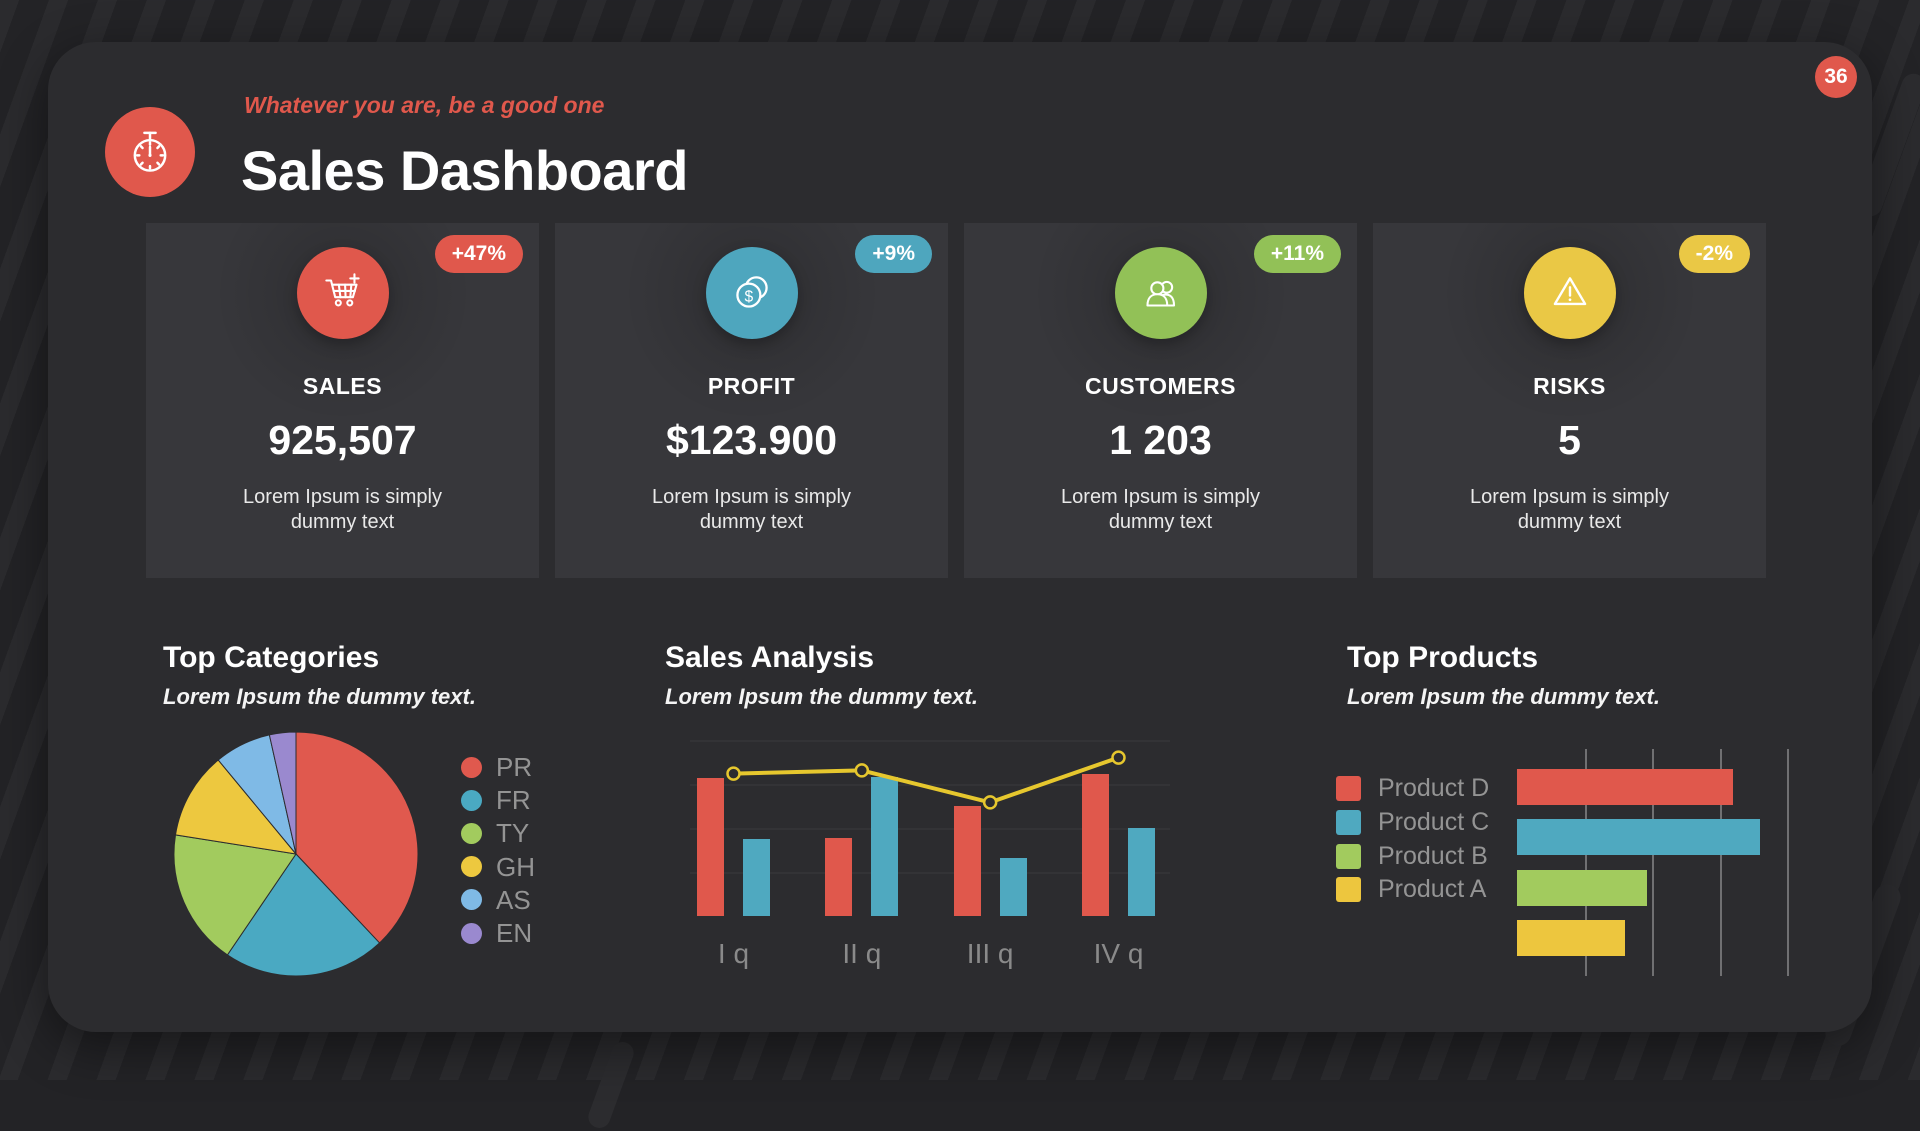 Image resolution: width=1920 pixels, height=1131 pixels. I want to click on pie-slice-PR, so click(357, 837).